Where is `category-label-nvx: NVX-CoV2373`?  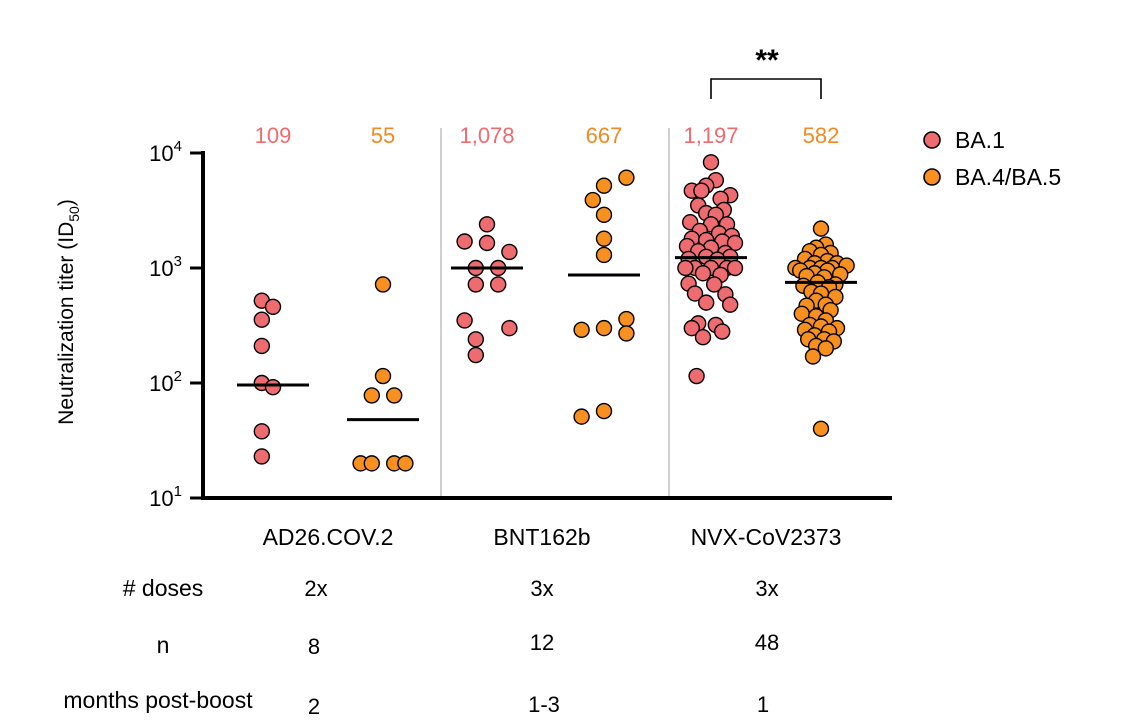
category-label-nvx: NVX-CoV2373 is located at coordinates (766, 537).